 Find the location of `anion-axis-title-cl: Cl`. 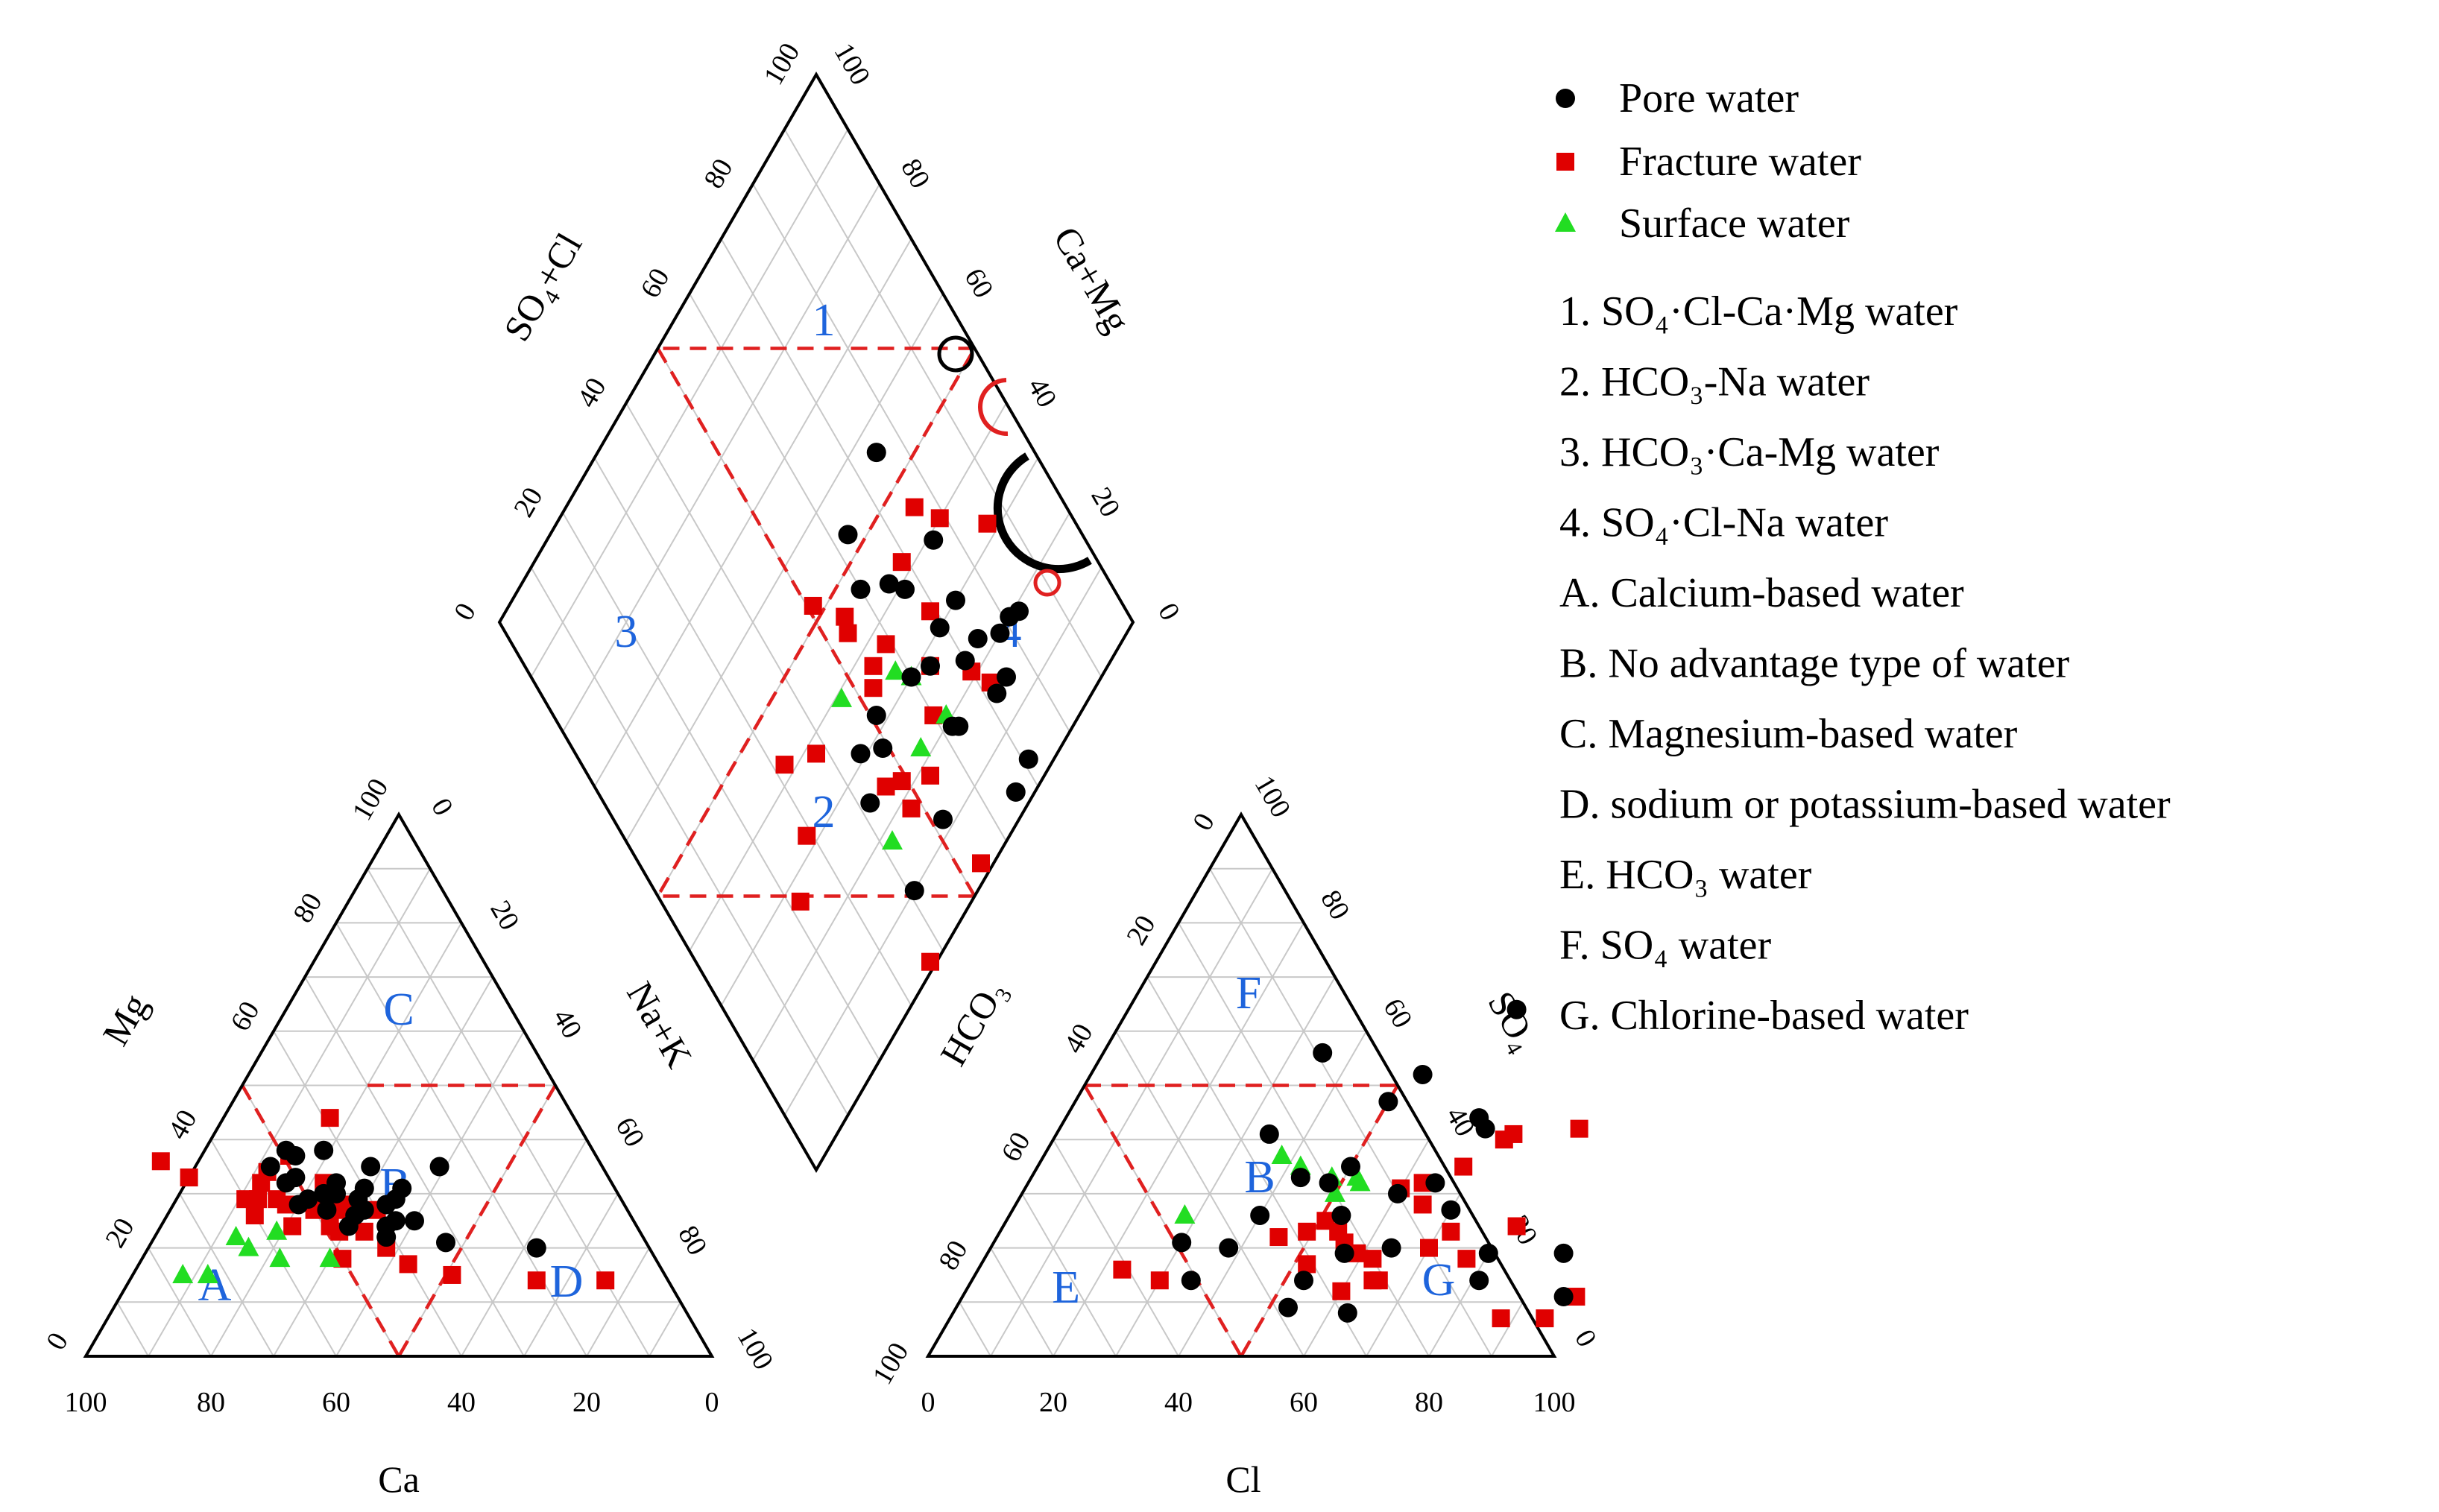

anion-axis-title-cl: Cl is located at coordinates (1242, 1479).